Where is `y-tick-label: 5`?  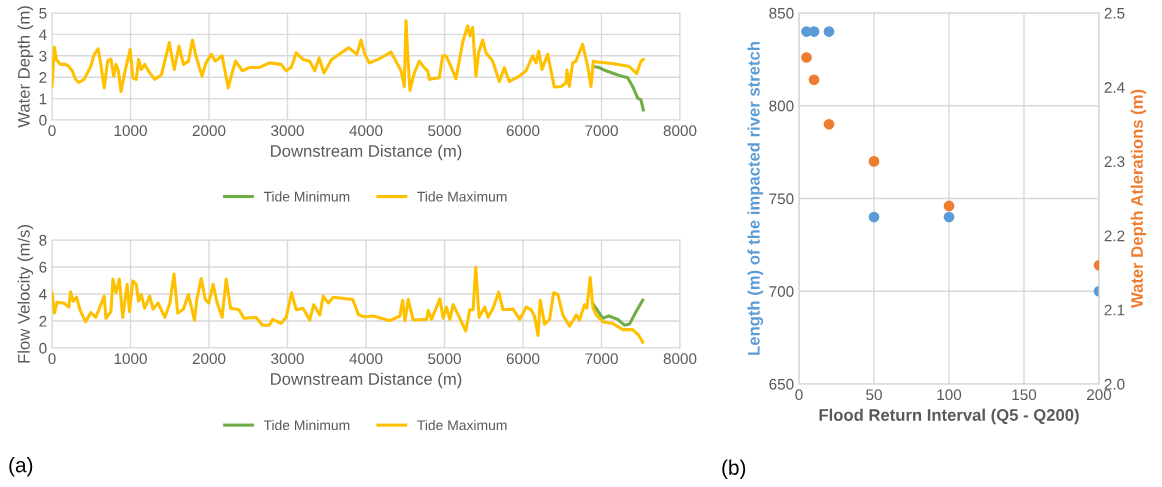
y-tick-label: 5 is located at coordinates (43, 13).